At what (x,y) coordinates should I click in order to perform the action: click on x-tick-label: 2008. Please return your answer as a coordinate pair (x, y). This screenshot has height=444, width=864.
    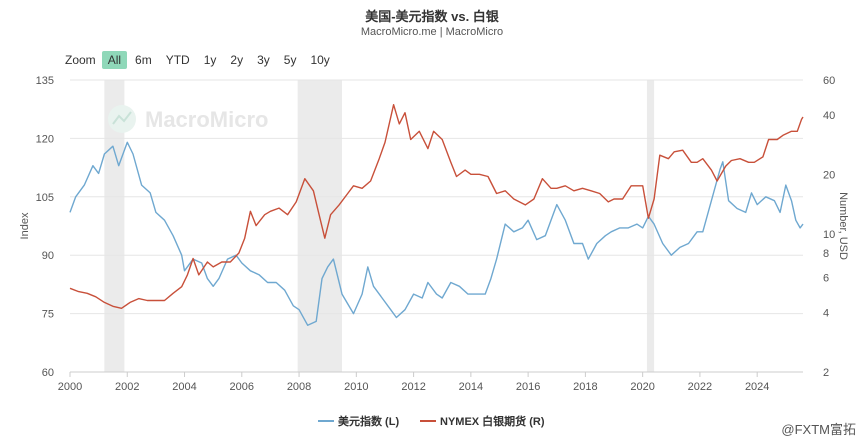
    Looking at the image, I should click on (299, 387).